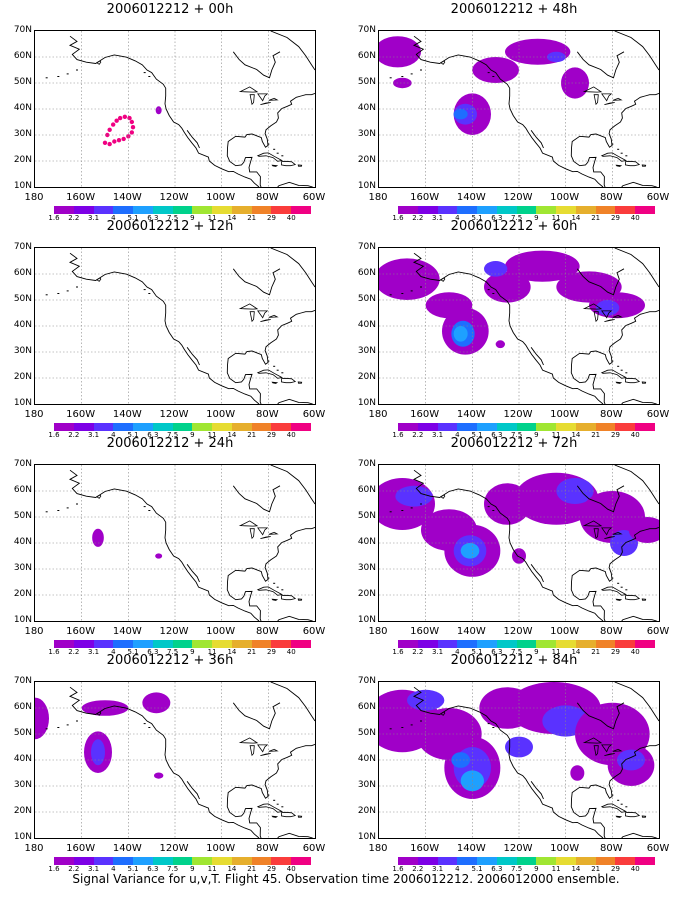 The image size is (692, 900). What do you see at coordinates (611, 197) in the screenshot?
I see `x-tick-label: 80W` at bounding box center [611, 197].